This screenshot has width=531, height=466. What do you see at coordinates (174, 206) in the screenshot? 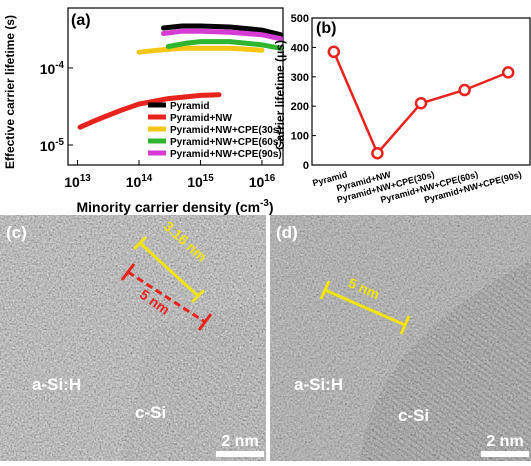
I see `x-axis-label: Minority carrier density (cm-3)` at bounding box center [174, 206].